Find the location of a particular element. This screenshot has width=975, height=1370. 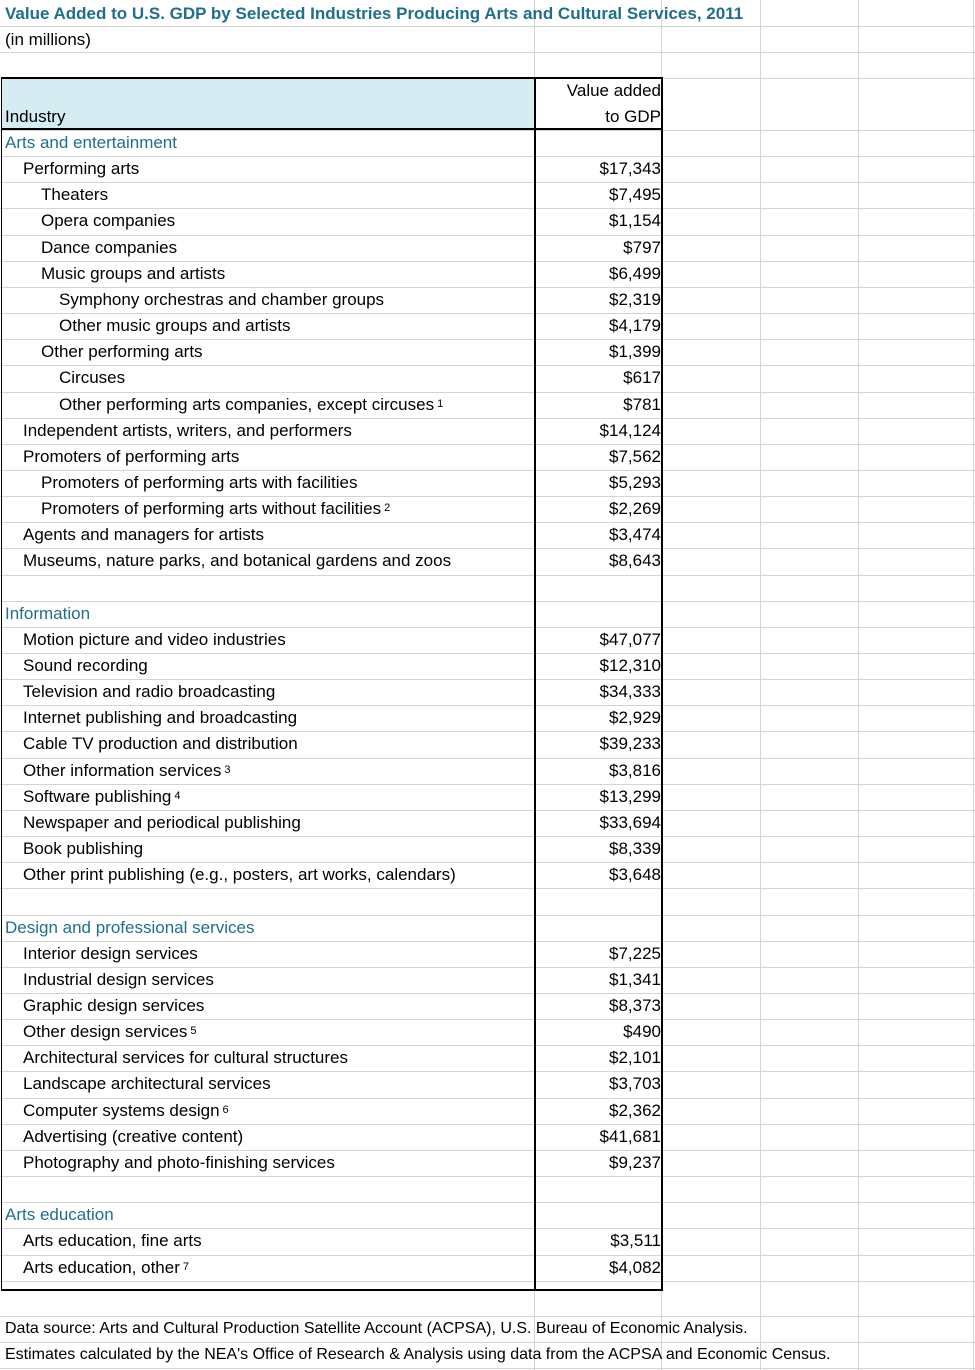

value-cell: $9,237 is located at coordinates (635, 1162).